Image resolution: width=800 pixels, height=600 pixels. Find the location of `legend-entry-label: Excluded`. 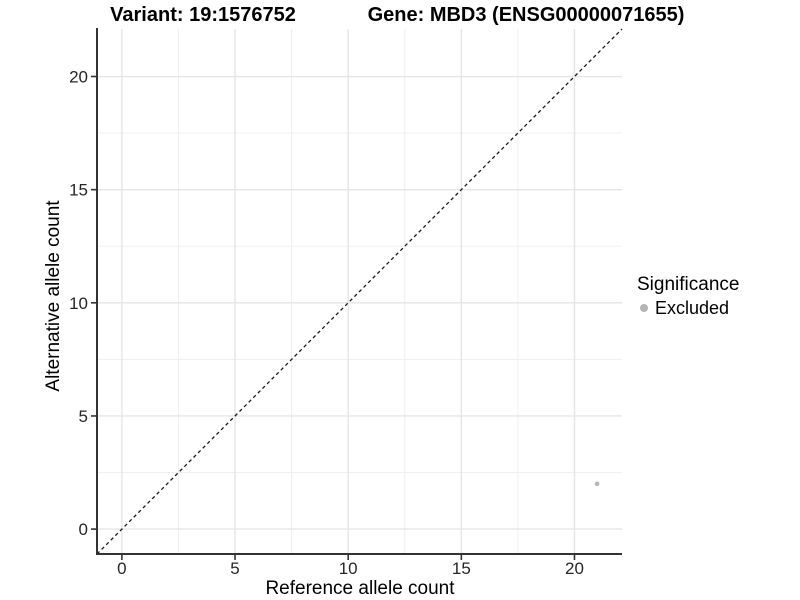

legend-entry-label: Excluded is located at coordinates (692, 308).